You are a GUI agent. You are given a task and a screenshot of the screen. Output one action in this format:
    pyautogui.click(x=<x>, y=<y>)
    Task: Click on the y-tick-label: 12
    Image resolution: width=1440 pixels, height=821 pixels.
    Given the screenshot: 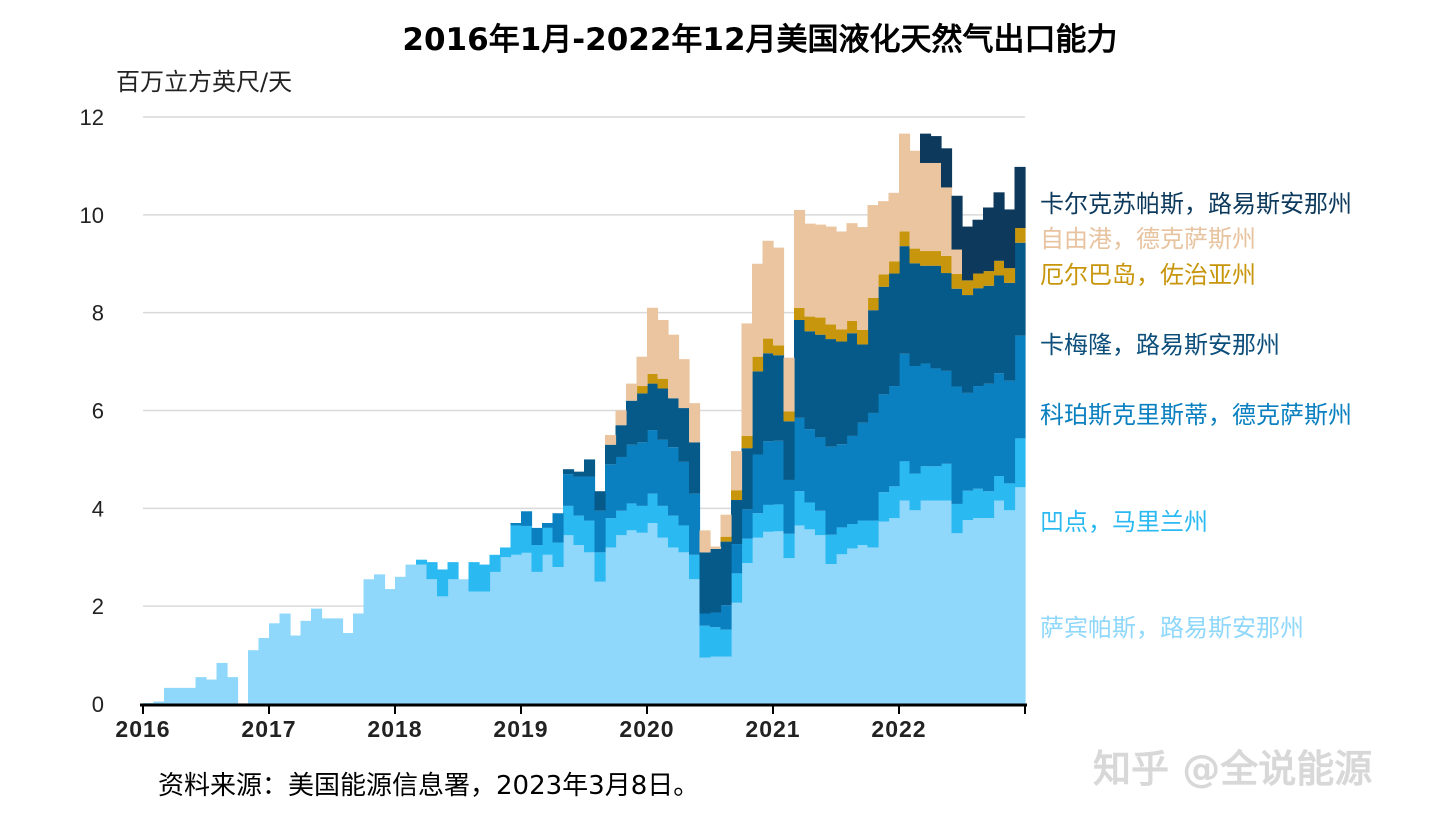 What is the action you would take?
    pyautogui.click(x=92, y=117)
    